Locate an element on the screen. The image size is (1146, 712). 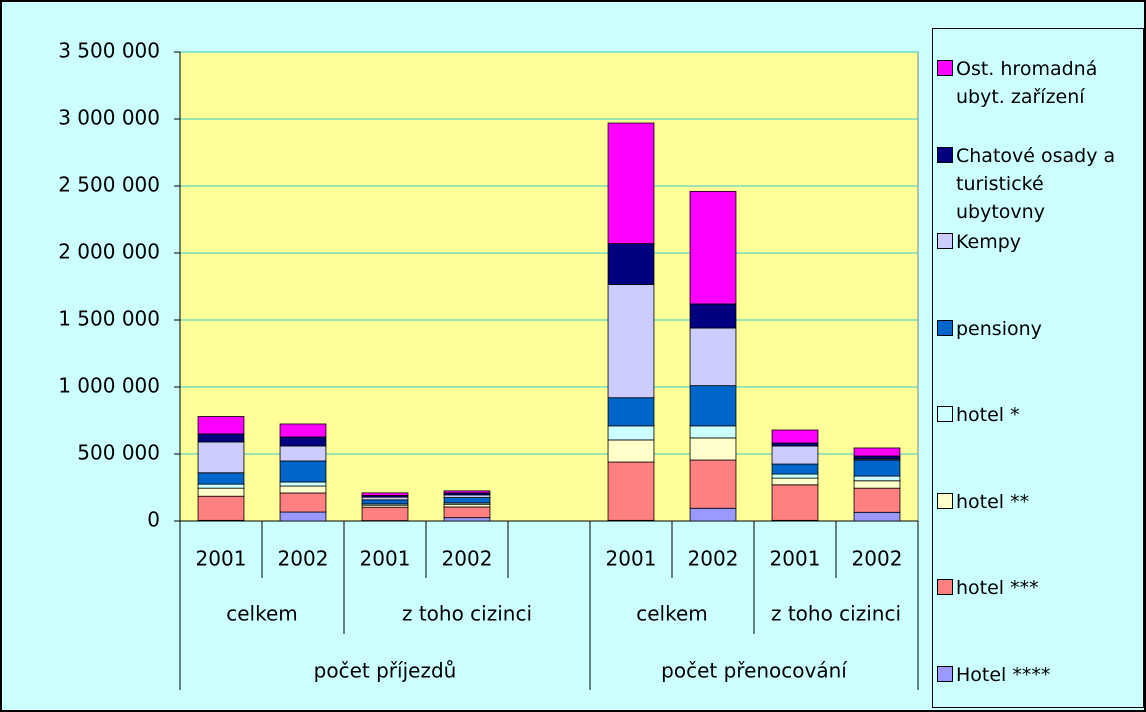
y-tick-label: 2 000 000 is located at coordinates (109, 252).